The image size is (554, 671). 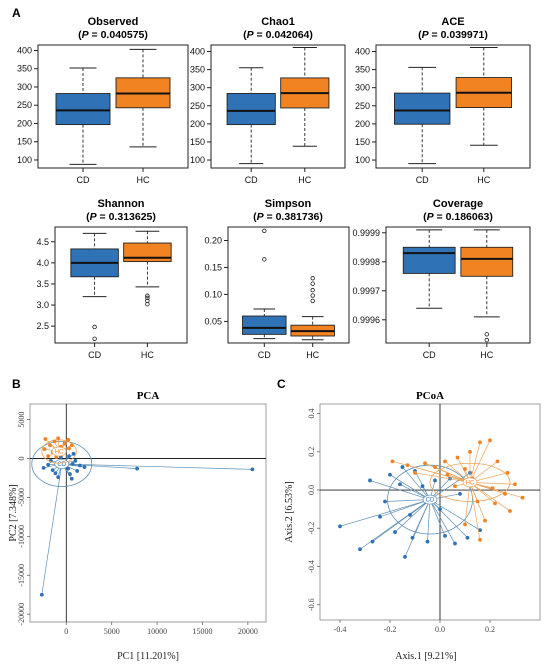 What do you see at coordinates (288, 217) in the screenshot?
I see `pvalue-label: (P = 0.381736)` at bounding box center [288, 217].